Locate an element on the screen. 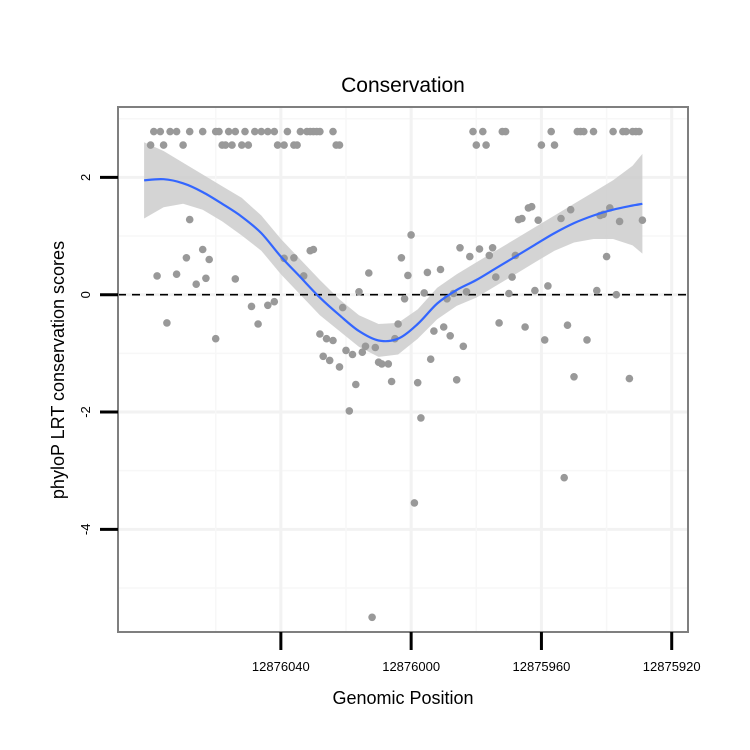 This screenshot has height=750, width=750. x-tick-label: 12876000 is located at coordinates (411, 666).